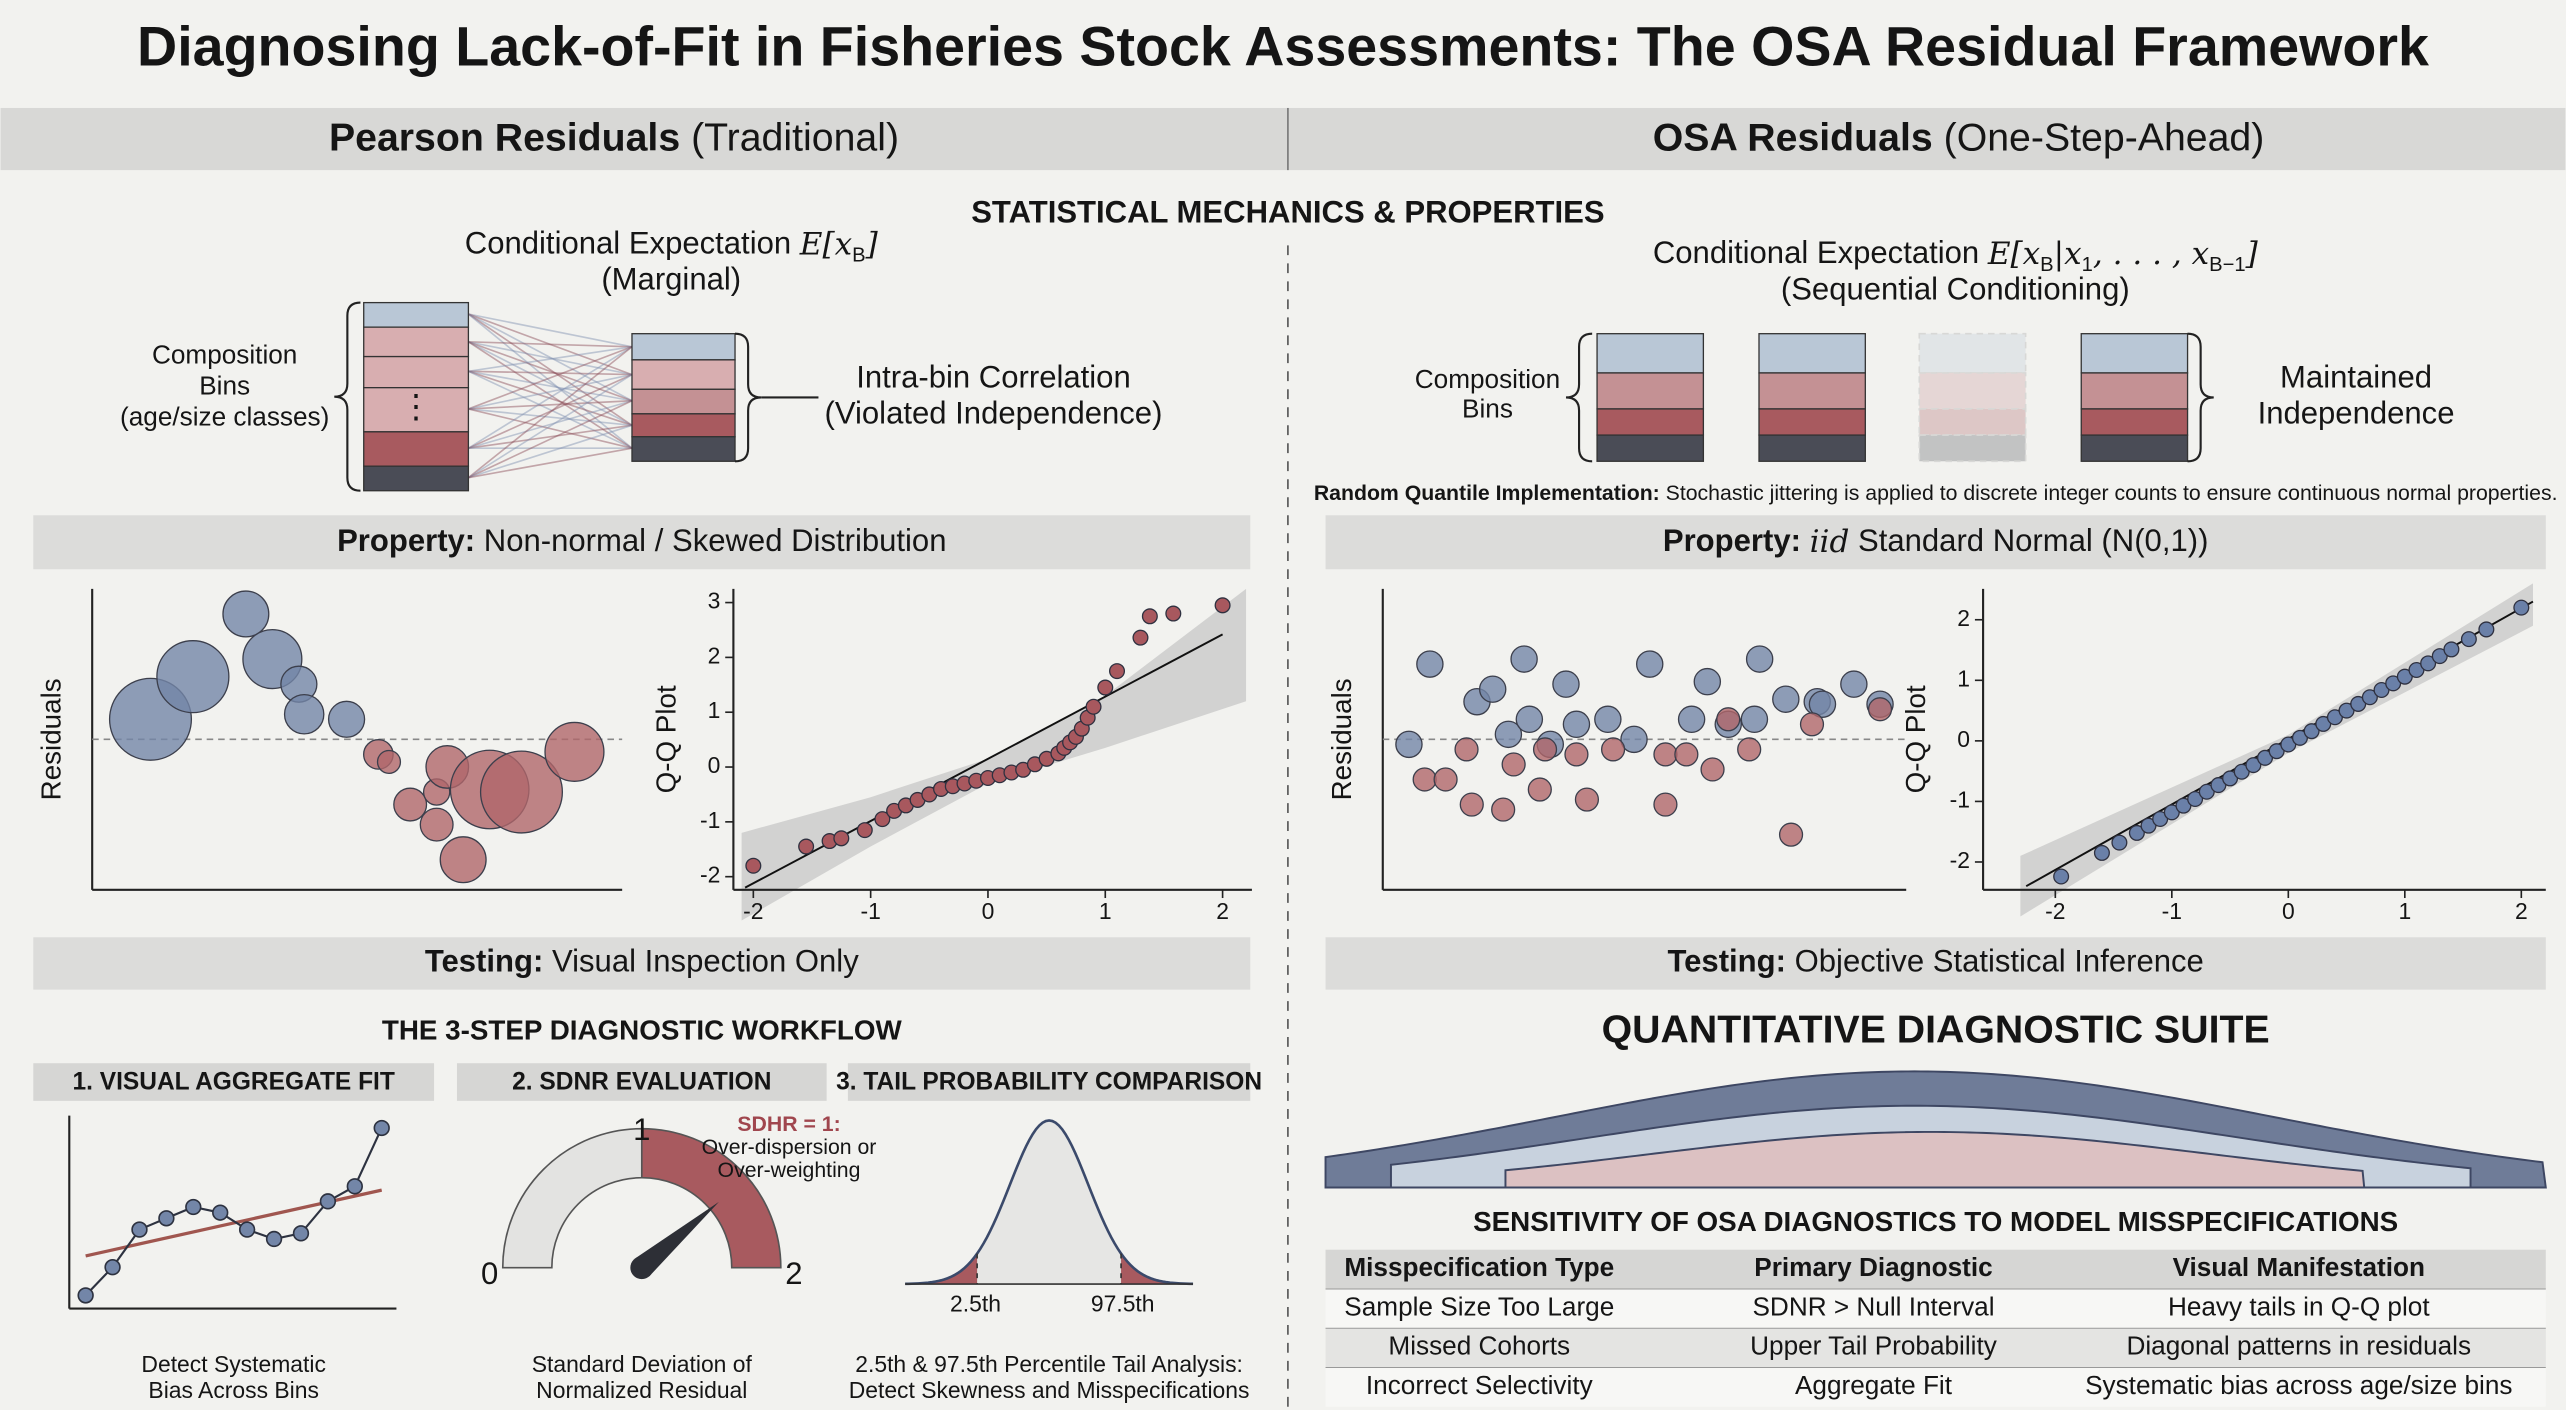  What do you see at coordinates (753, 911) in the screenshot?
I see `x-tick-label: -2` at bounding box center [753, 911].